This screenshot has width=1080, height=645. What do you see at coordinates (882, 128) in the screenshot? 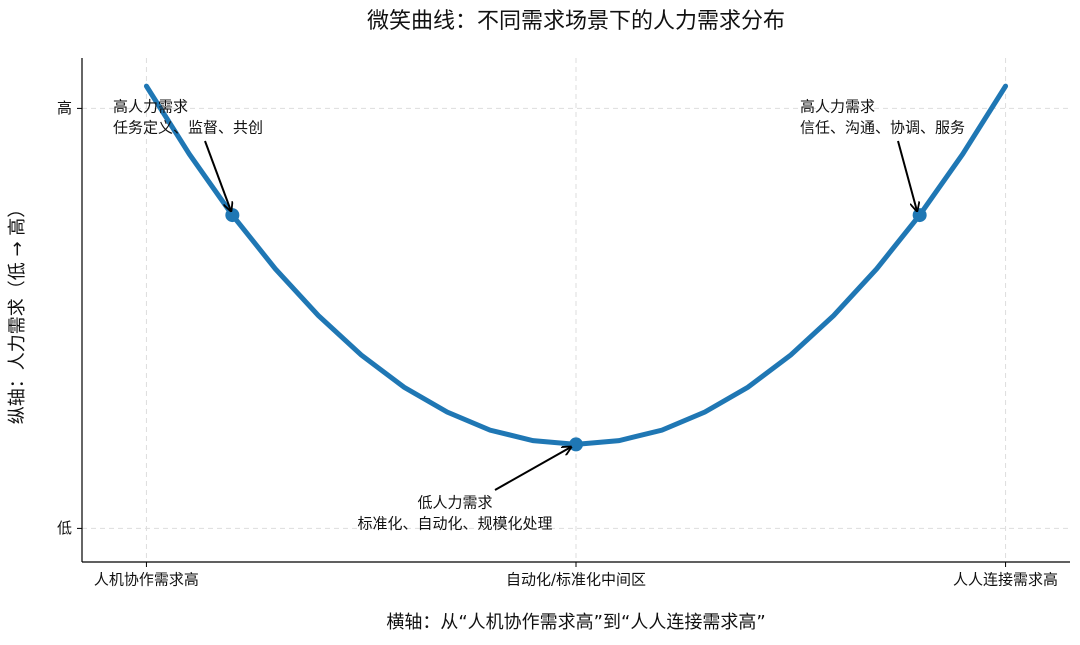
I see `annotation-text: 信任、沟通、协调、服务` at bounding box center [882, 128].